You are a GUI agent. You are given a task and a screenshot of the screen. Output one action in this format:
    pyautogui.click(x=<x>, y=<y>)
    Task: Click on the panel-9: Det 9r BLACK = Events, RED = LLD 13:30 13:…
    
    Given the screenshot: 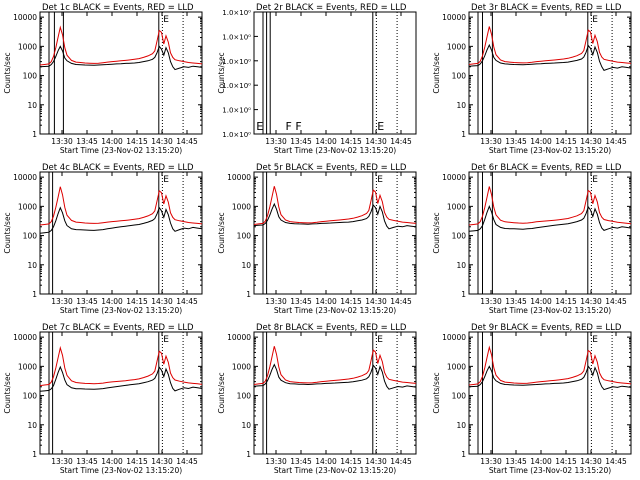 What is the action you would take?
    pyautogui.click(x=532, y=399)
    